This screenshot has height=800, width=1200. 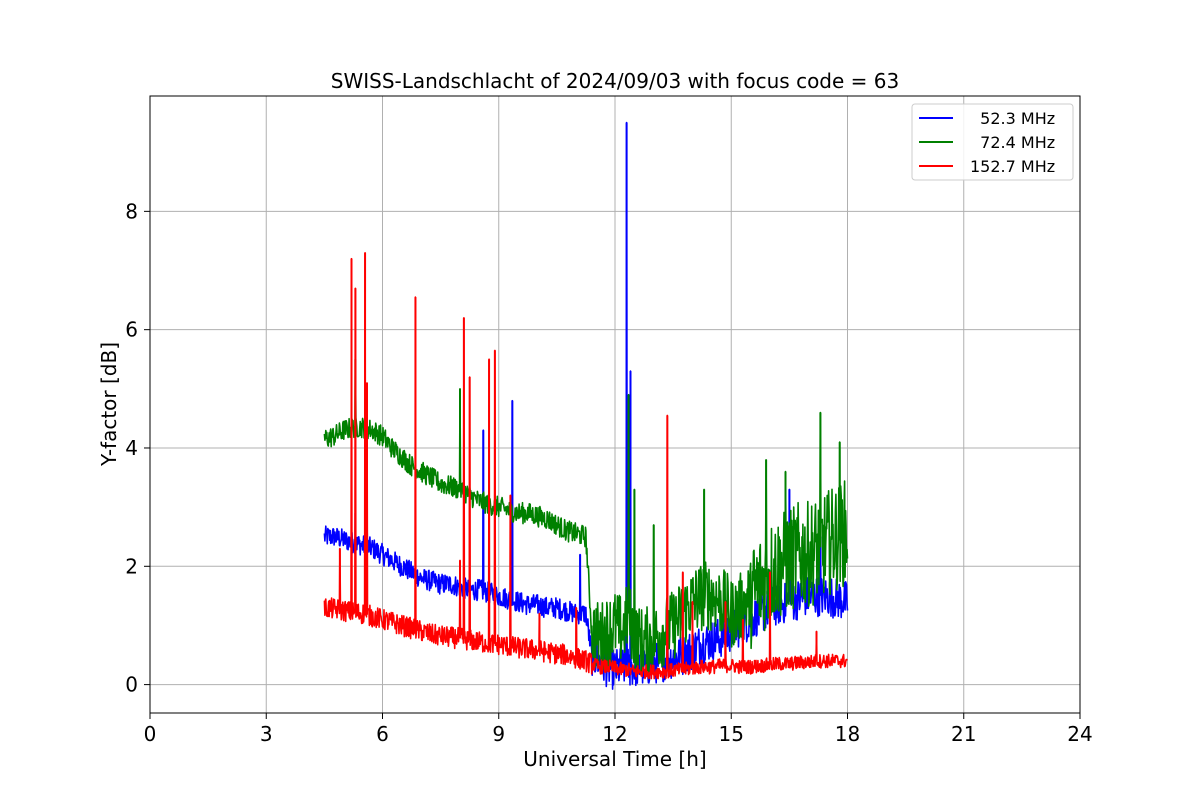 What do you see at coordinates (131, 448) in the screenshot?
I see `y-tick-label: 4` at bounding box center [131, 448].